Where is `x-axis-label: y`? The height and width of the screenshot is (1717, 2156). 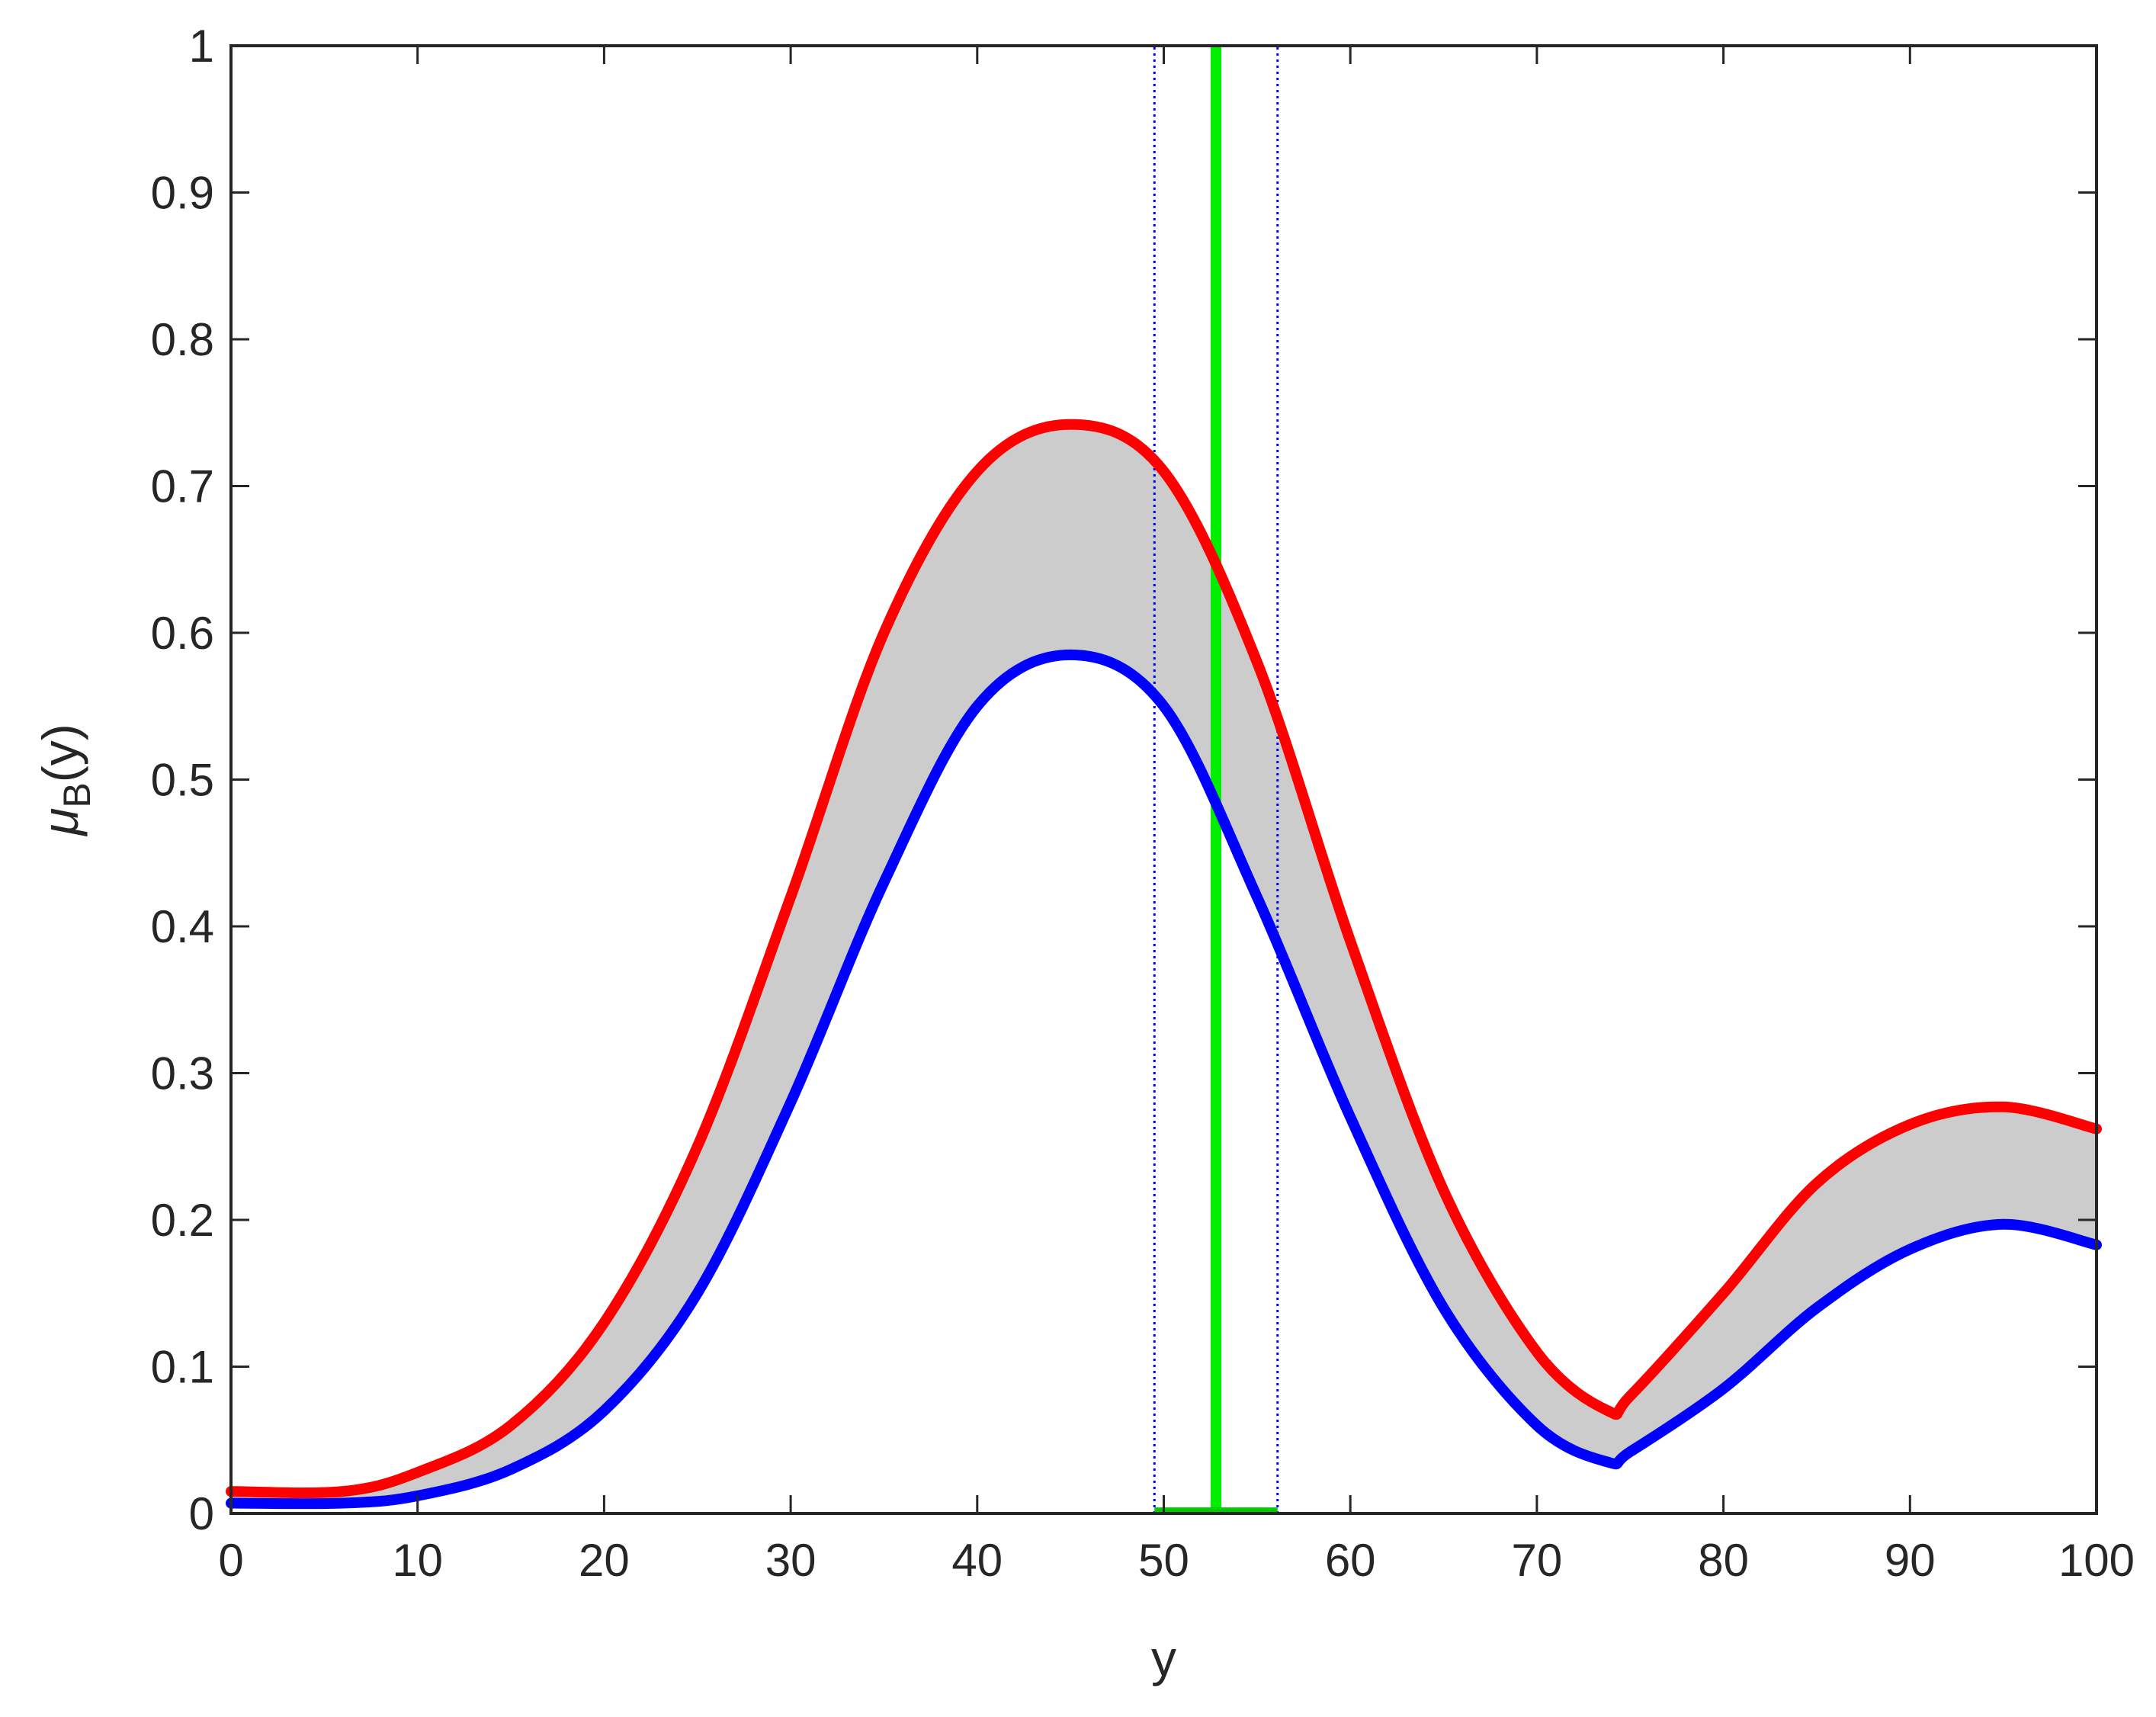
x-axis-label: y is located at coordinates (1163, 1658).